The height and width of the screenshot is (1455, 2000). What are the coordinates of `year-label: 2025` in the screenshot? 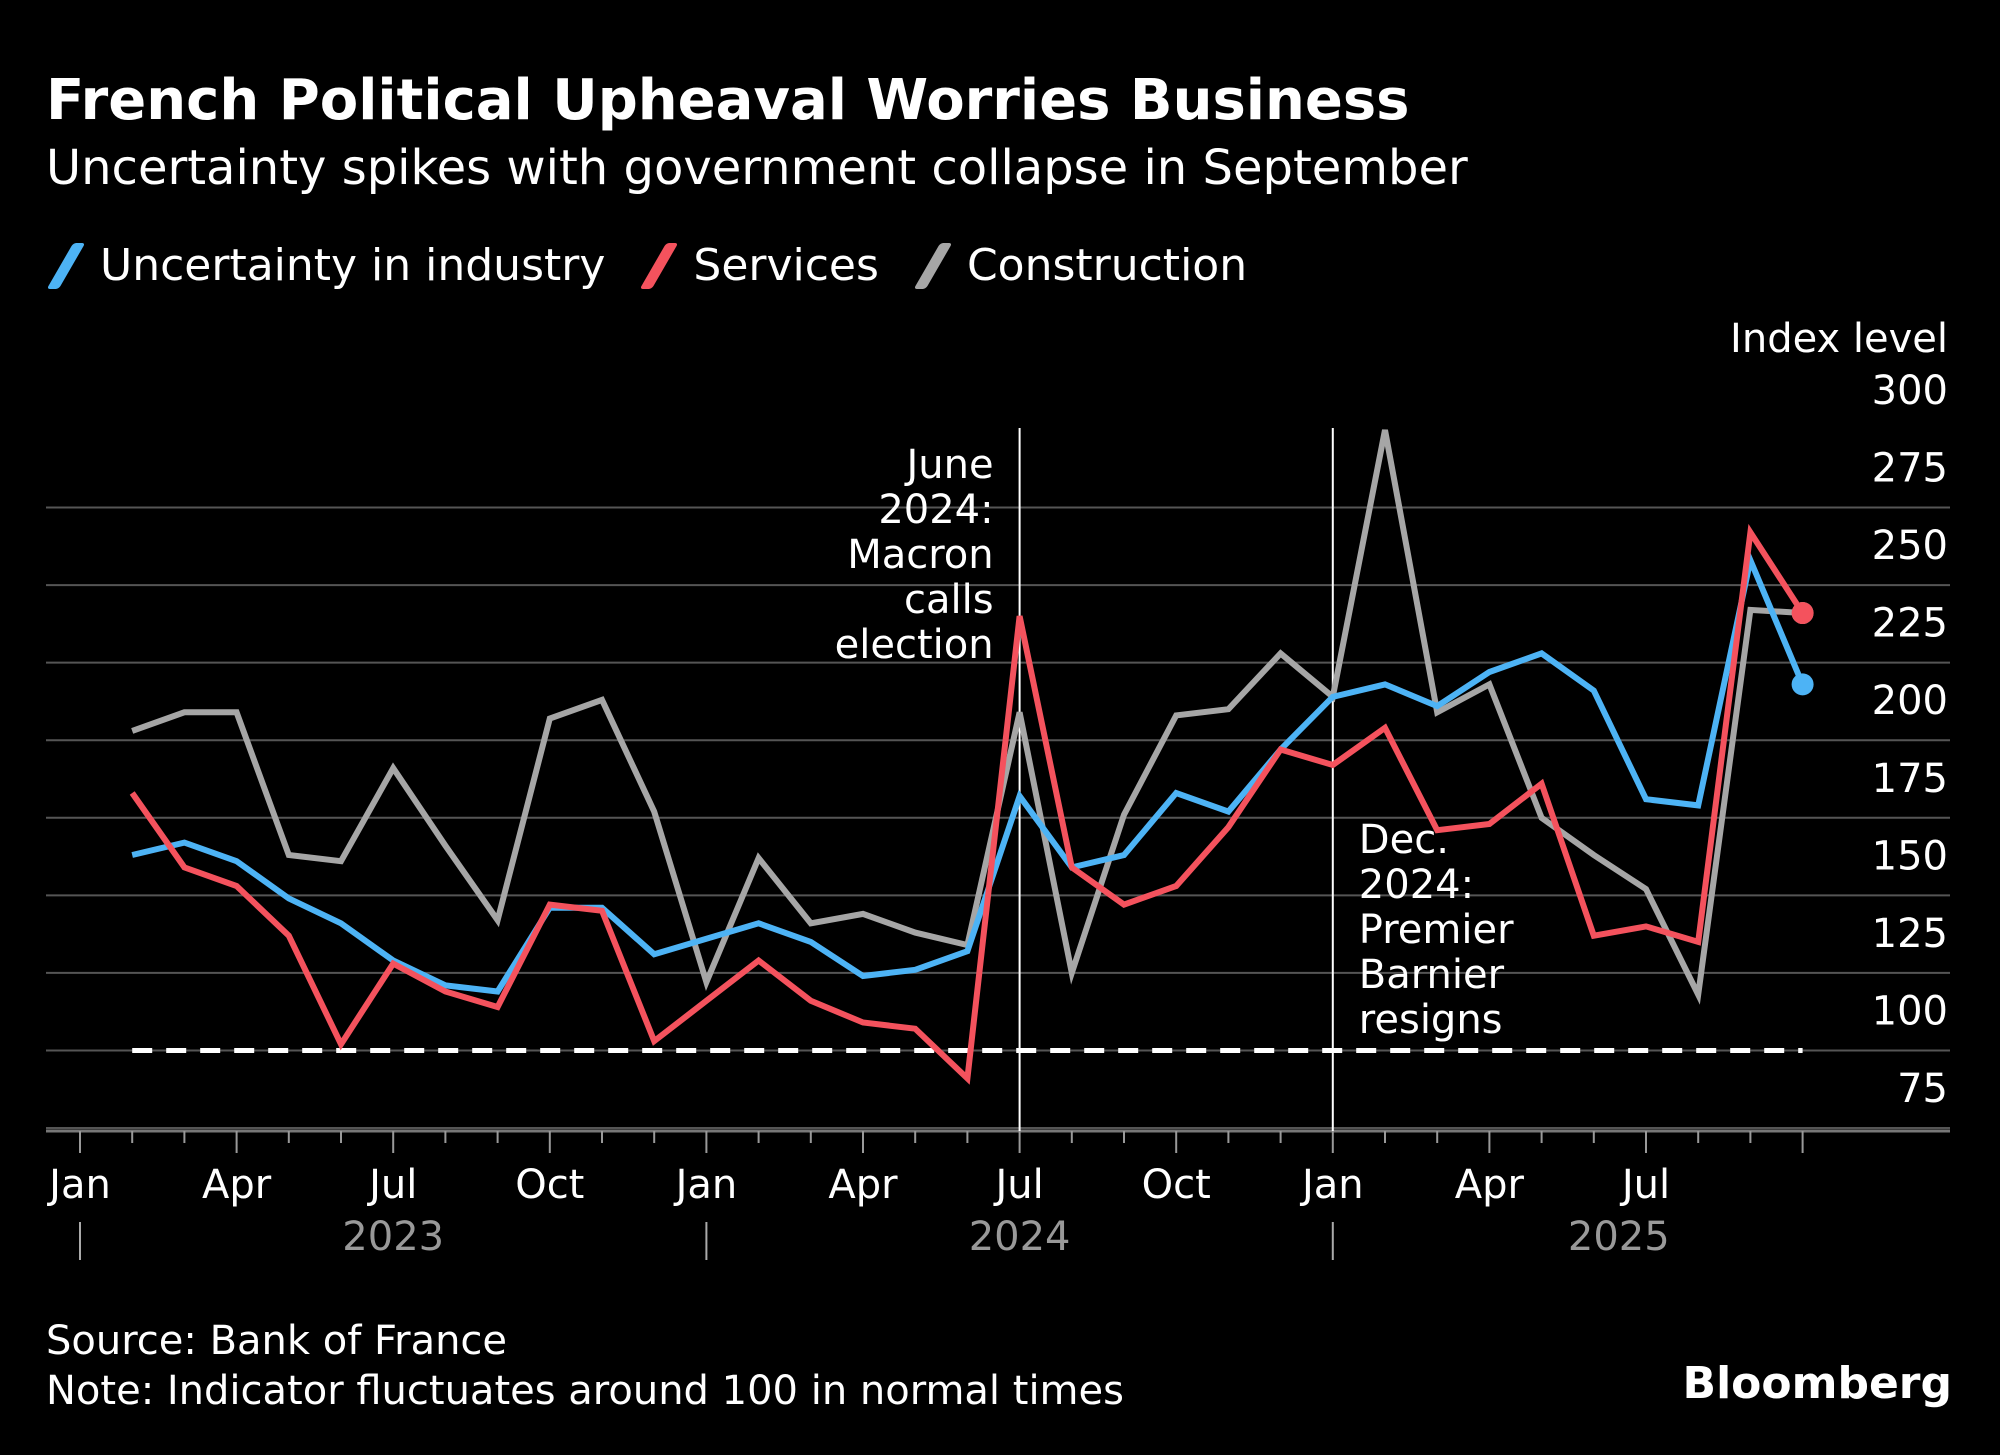 It's located at (1619, 1237).